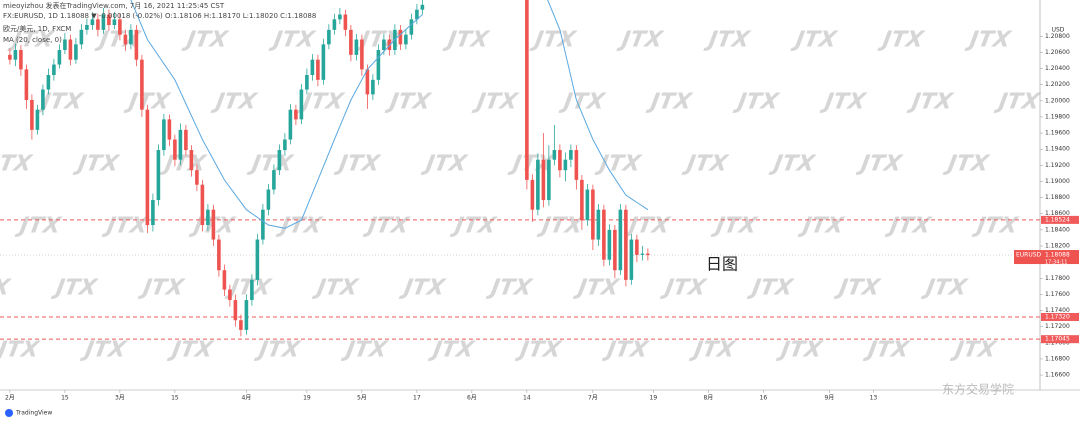 This screenshot has height=423, width=1080. I want to click on level-tag, so click(1060, 219).